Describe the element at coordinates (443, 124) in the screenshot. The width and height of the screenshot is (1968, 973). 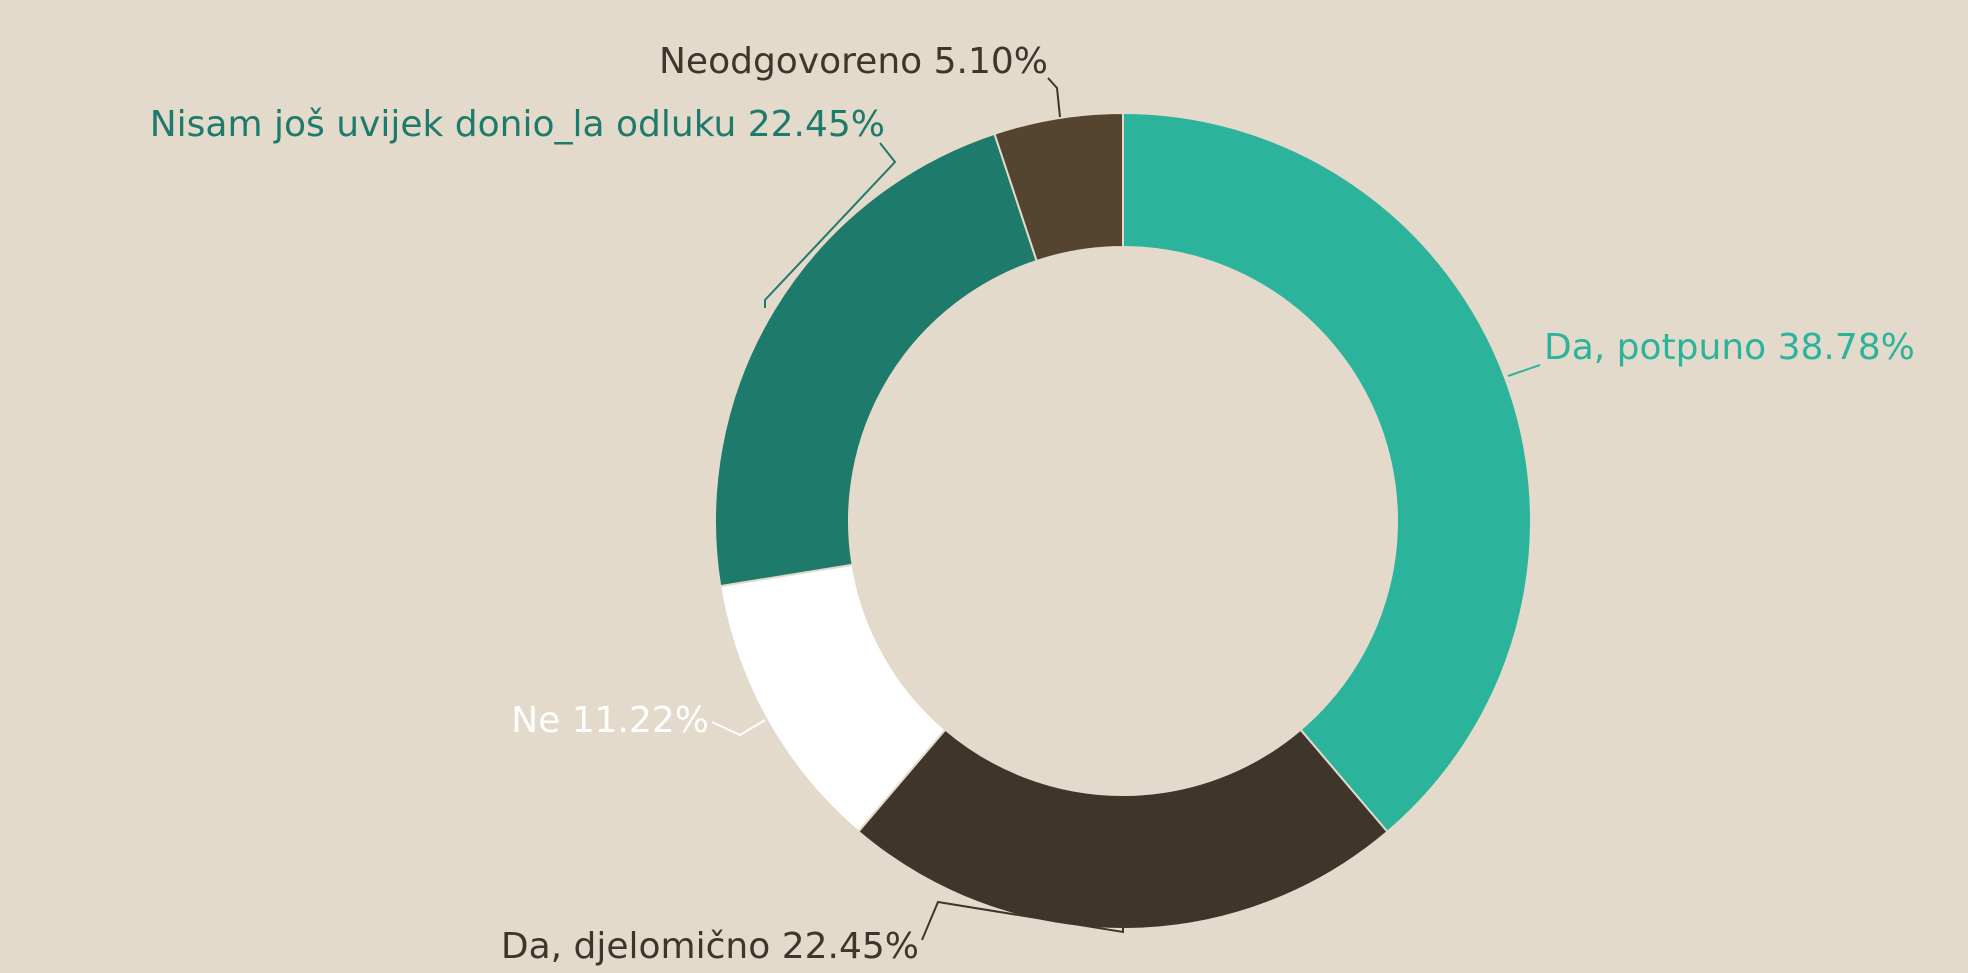
I see `category-label: Nisam još uvijek donio_la odluku` at that location.